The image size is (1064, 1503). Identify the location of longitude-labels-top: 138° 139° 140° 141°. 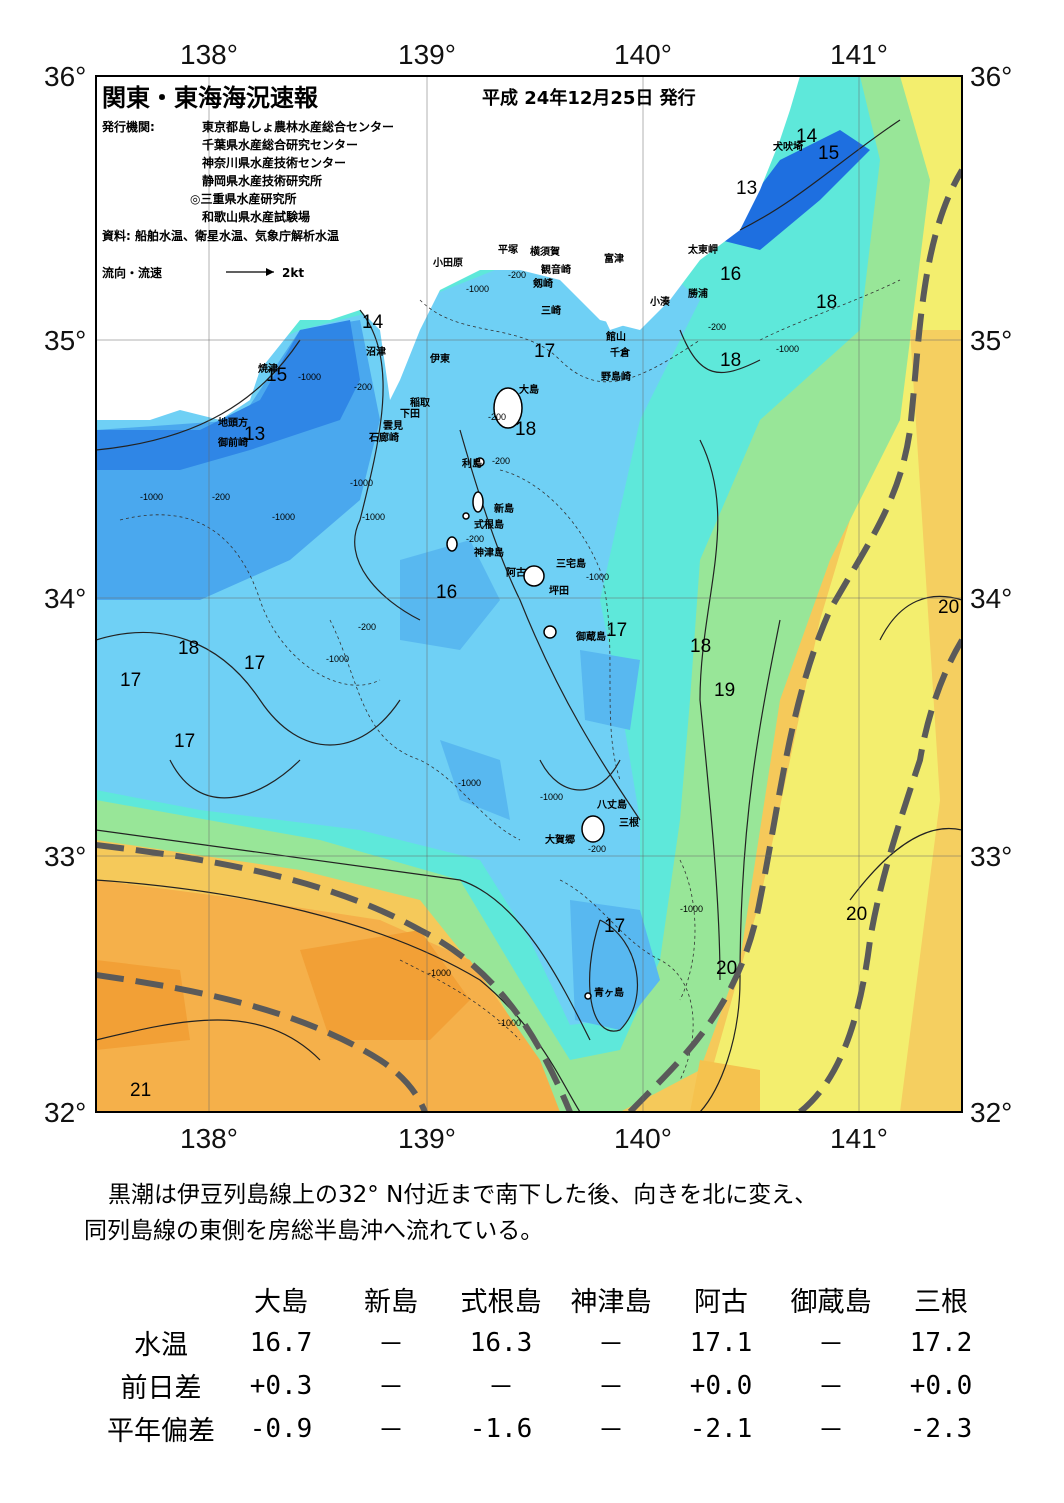
(534, 54).